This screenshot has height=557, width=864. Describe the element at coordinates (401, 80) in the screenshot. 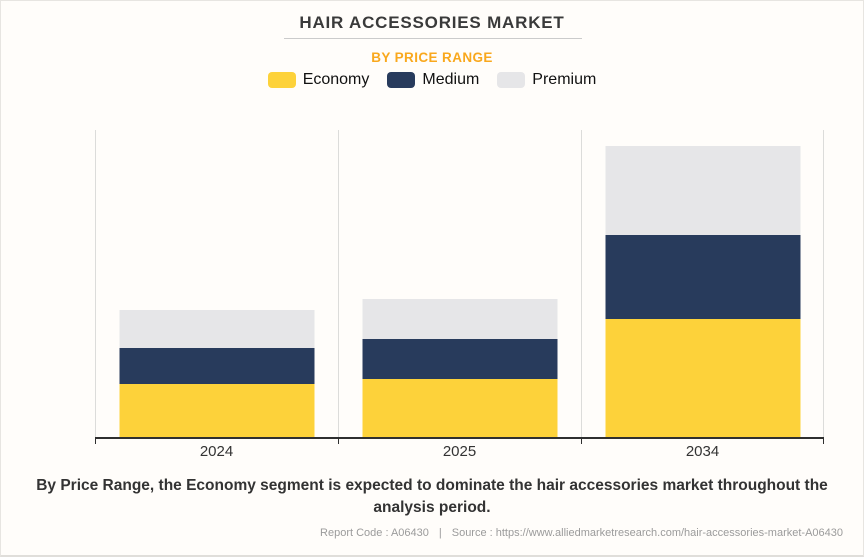

I see `medium-swatch-icon` at that location.